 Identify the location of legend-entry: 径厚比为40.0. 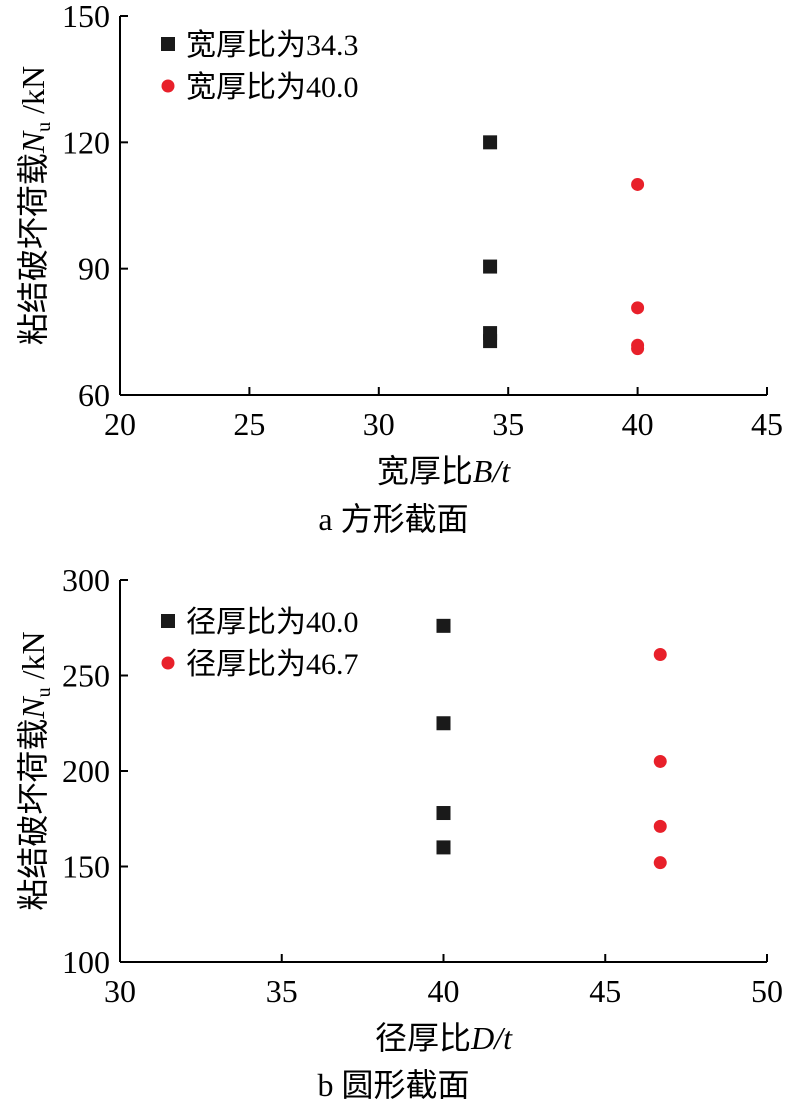
(272, 622).